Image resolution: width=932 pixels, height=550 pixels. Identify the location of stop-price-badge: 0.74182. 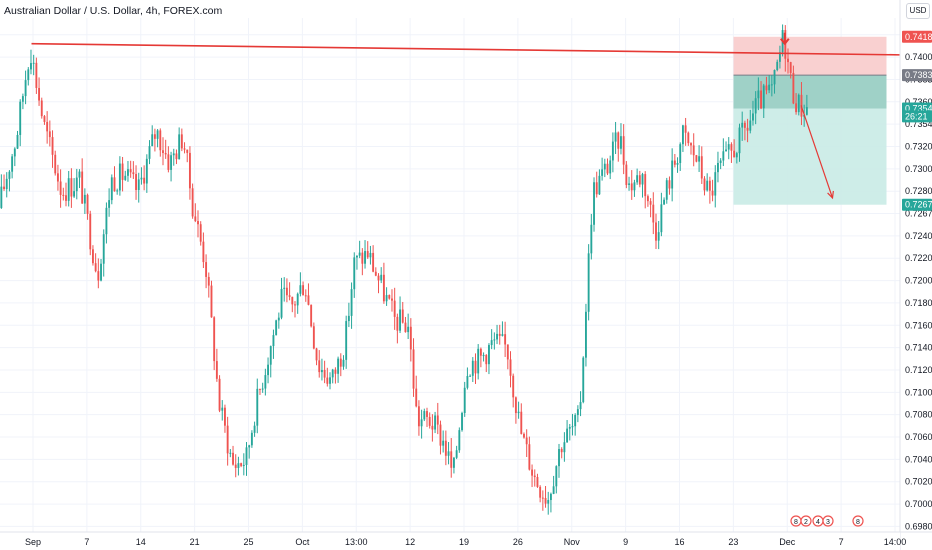
(917, 36).